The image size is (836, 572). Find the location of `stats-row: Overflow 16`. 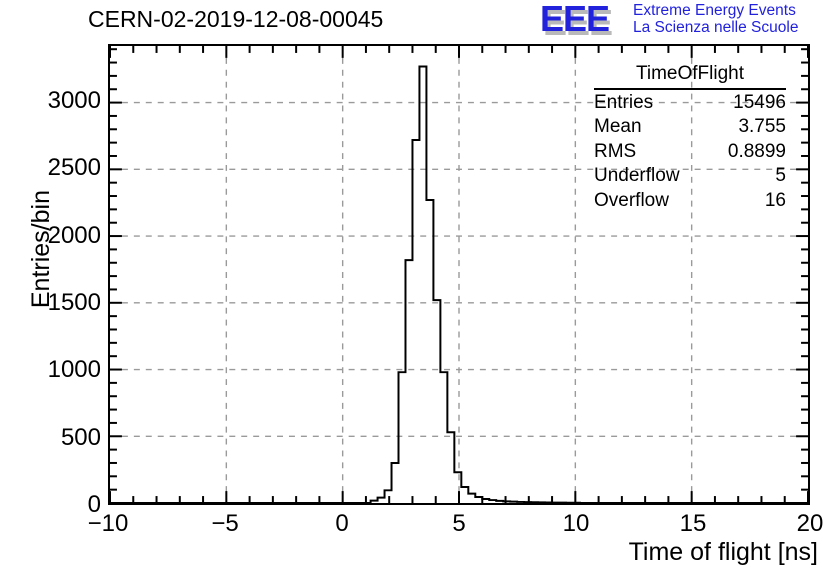

stats-row: Overflow 16 is located at coordinates (690, 200).